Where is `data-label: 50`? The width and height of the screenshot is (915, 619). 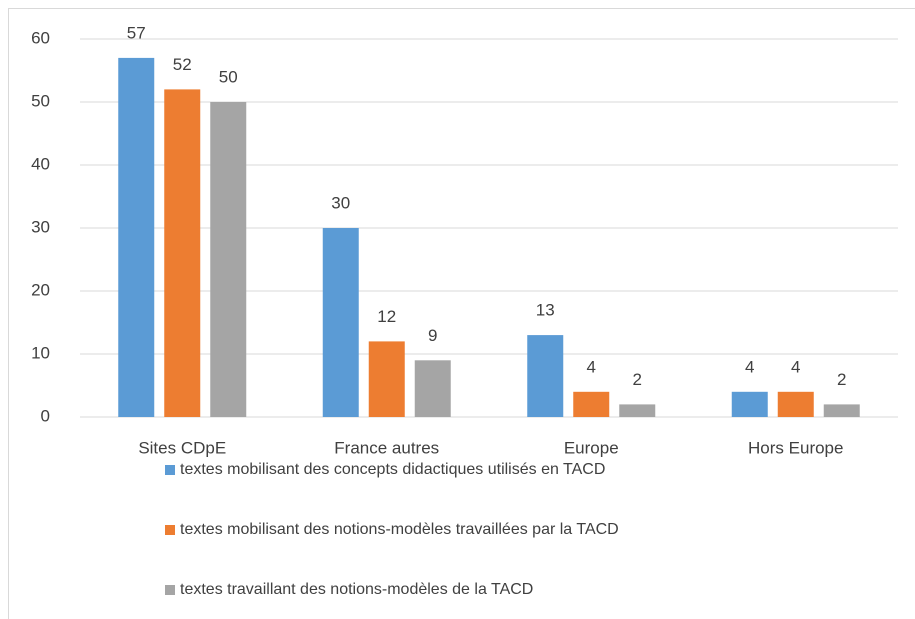 data-label: 50 is located at coordinates (228, 76).